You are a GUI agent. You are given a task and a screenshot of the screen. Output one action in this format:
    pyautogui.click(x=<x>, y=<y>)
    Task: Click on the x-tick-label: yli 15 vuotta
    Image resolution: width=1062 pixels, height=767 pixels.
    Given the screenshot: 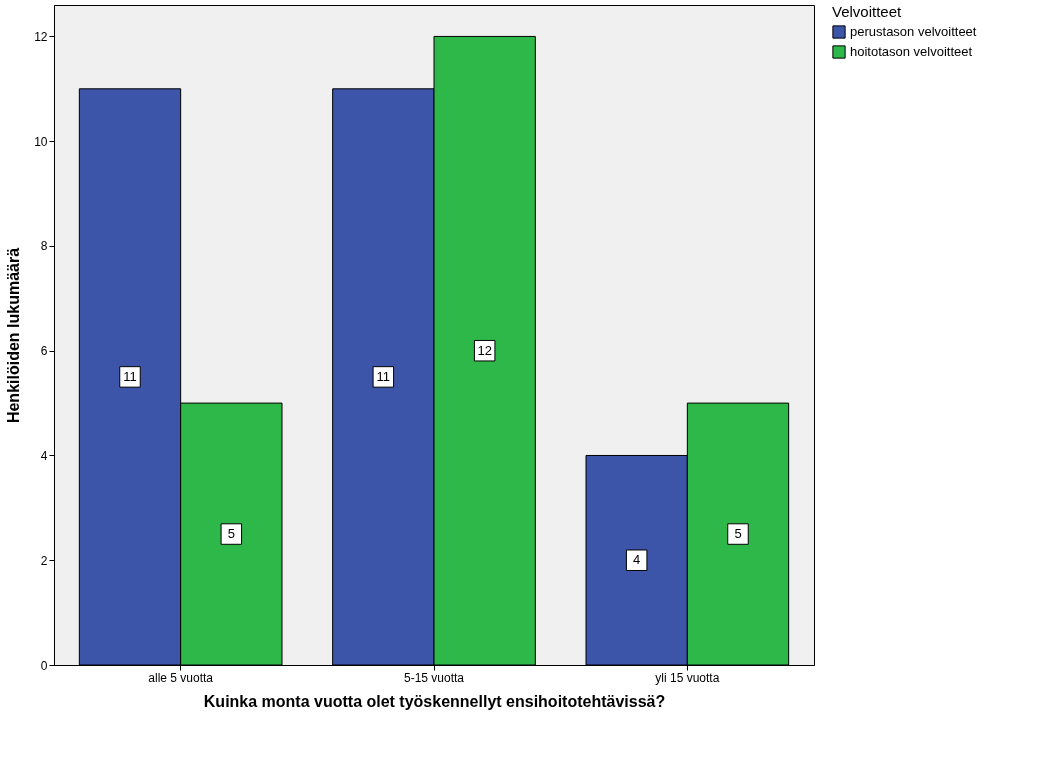 What is the action you would take?
    pyautogui.click(x=687, y=677)
    